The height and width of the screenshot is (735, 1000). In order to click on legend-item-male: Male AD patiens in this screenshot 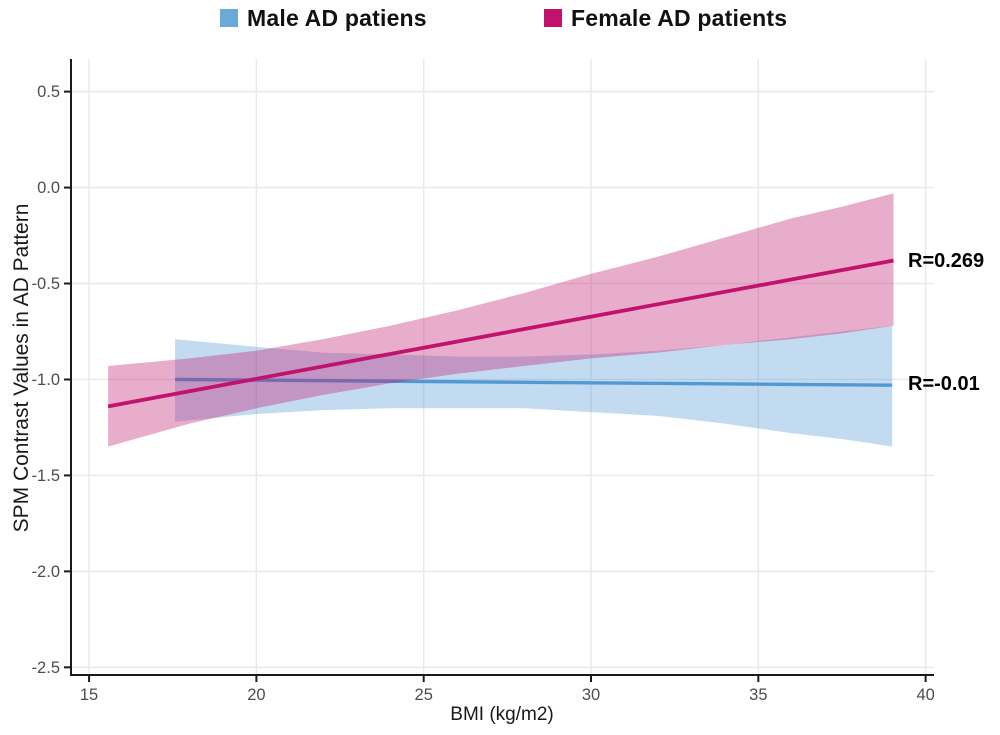, I will do `click(323, 17)`.